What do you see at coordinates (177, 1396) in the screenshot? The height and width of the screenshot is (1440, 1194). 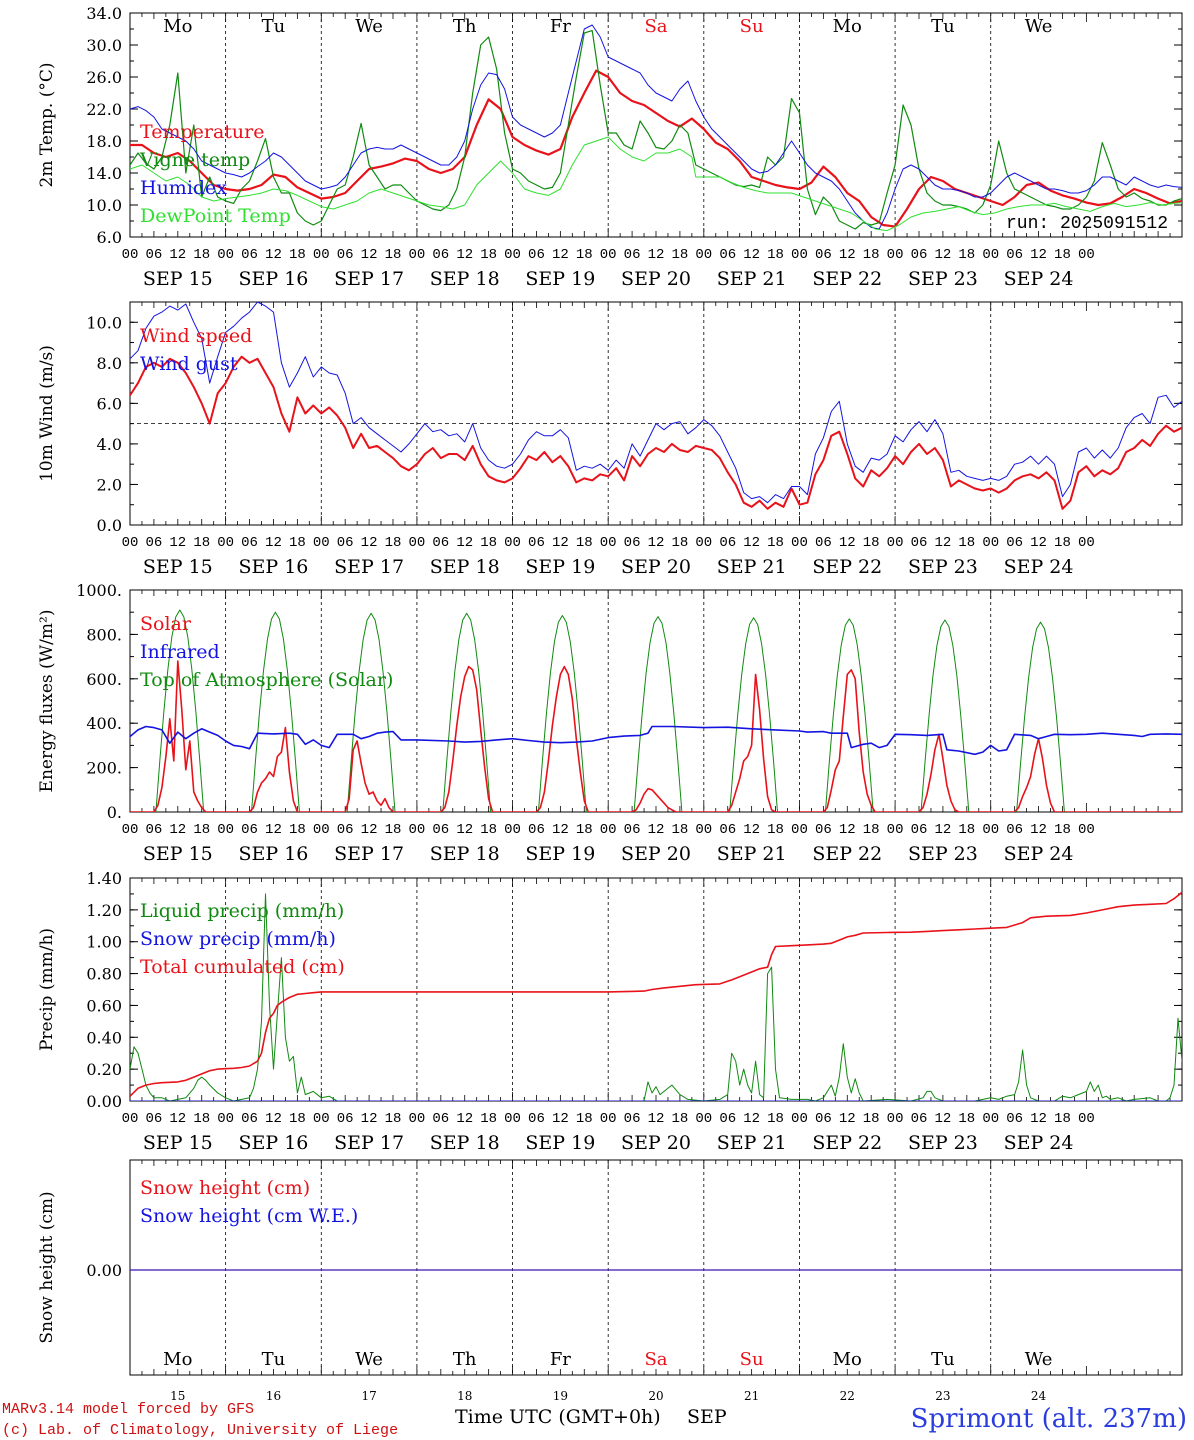 I see `x-day-number: 15` at bounding box center [177, 1396].